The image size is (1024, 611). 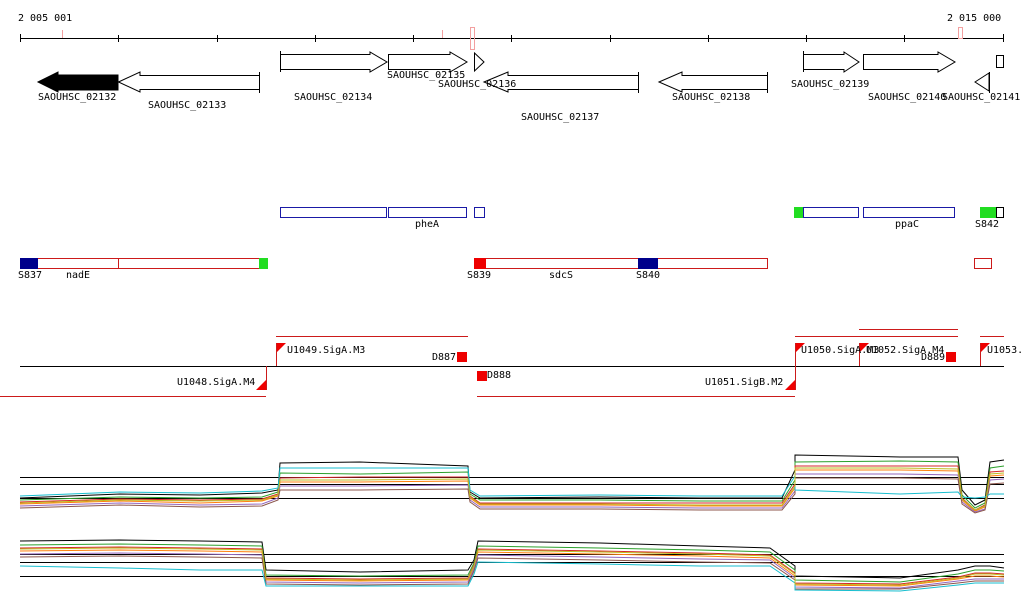 What do you see at coordinates (512, 38) in the screenshot?
I see `coordinate-ruler` at bounding box center [512, 38].